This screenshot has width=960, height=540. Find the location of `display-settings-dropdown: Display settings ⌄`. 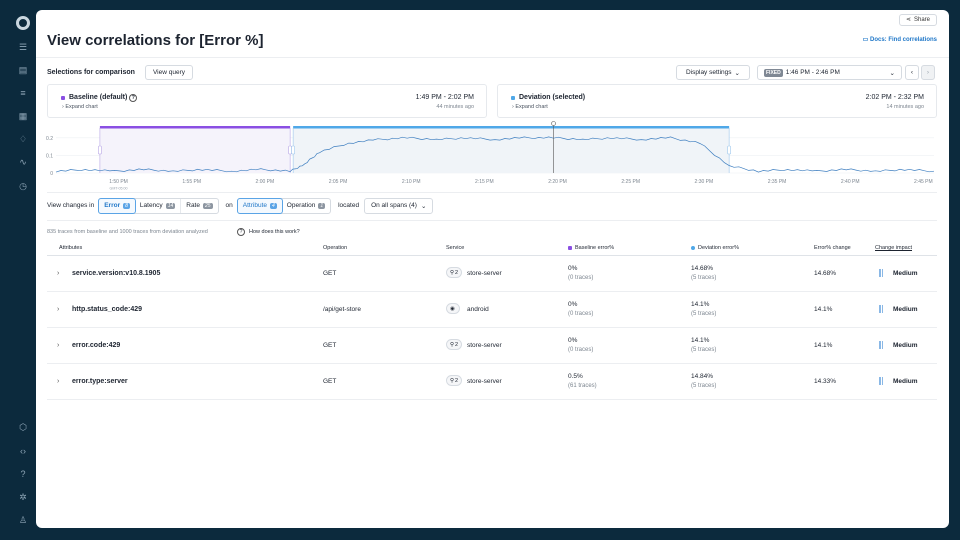

display-settings-dropdown: Display settings ⌄ is located at coordinates (713, 72).